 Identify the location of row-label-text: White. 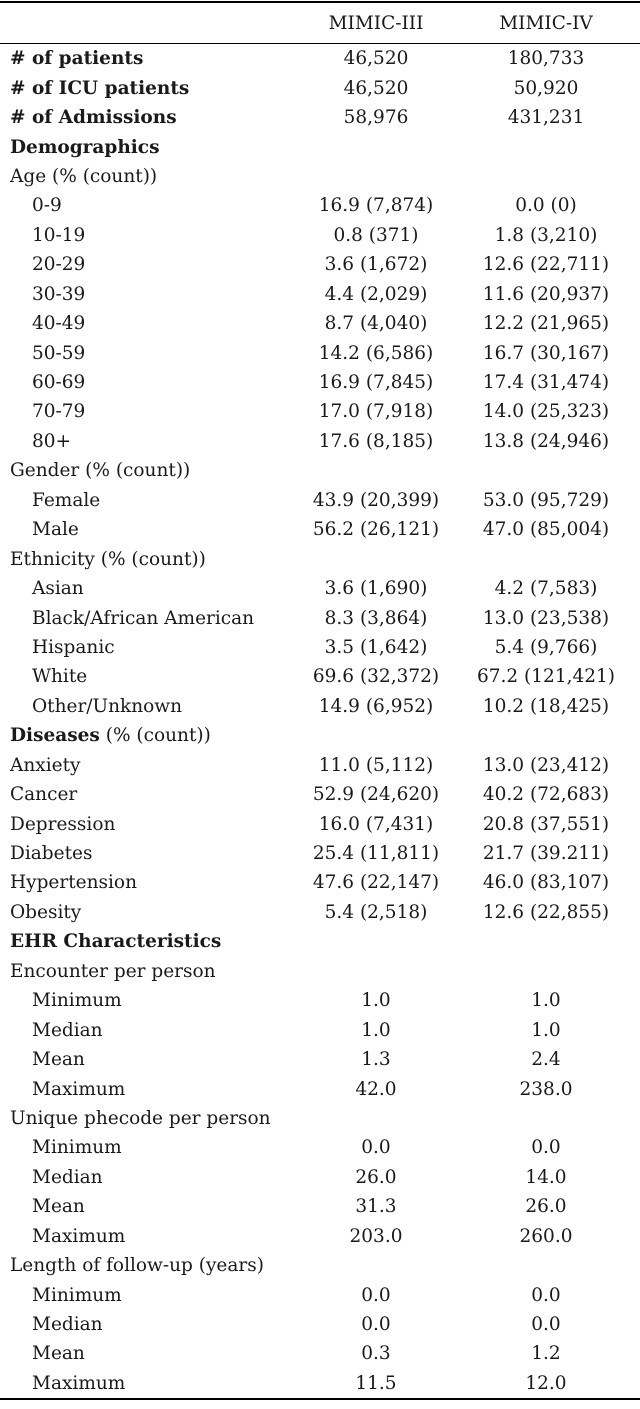
(60, 677).